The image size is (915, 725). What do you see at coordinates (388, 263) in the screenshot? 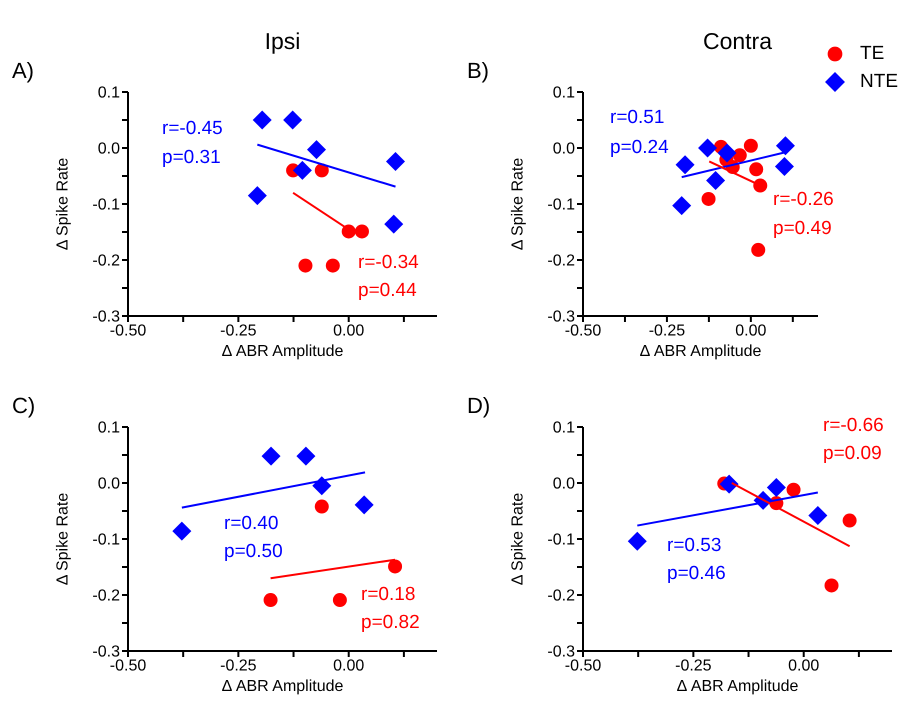
I see `annotation: r=-0.34` at bounding box center [388, 263].